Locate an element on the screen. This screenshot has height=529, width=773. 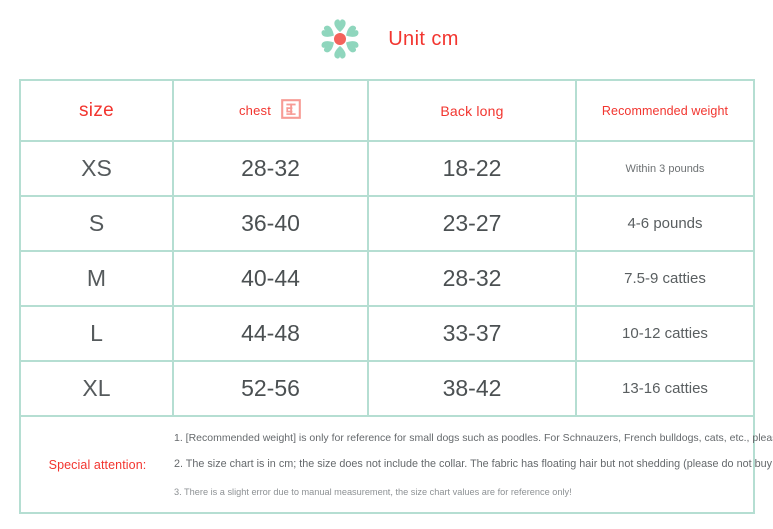
table-row: S 36-40 23-27 4-6 pounds is located at coordinates (387, 224).